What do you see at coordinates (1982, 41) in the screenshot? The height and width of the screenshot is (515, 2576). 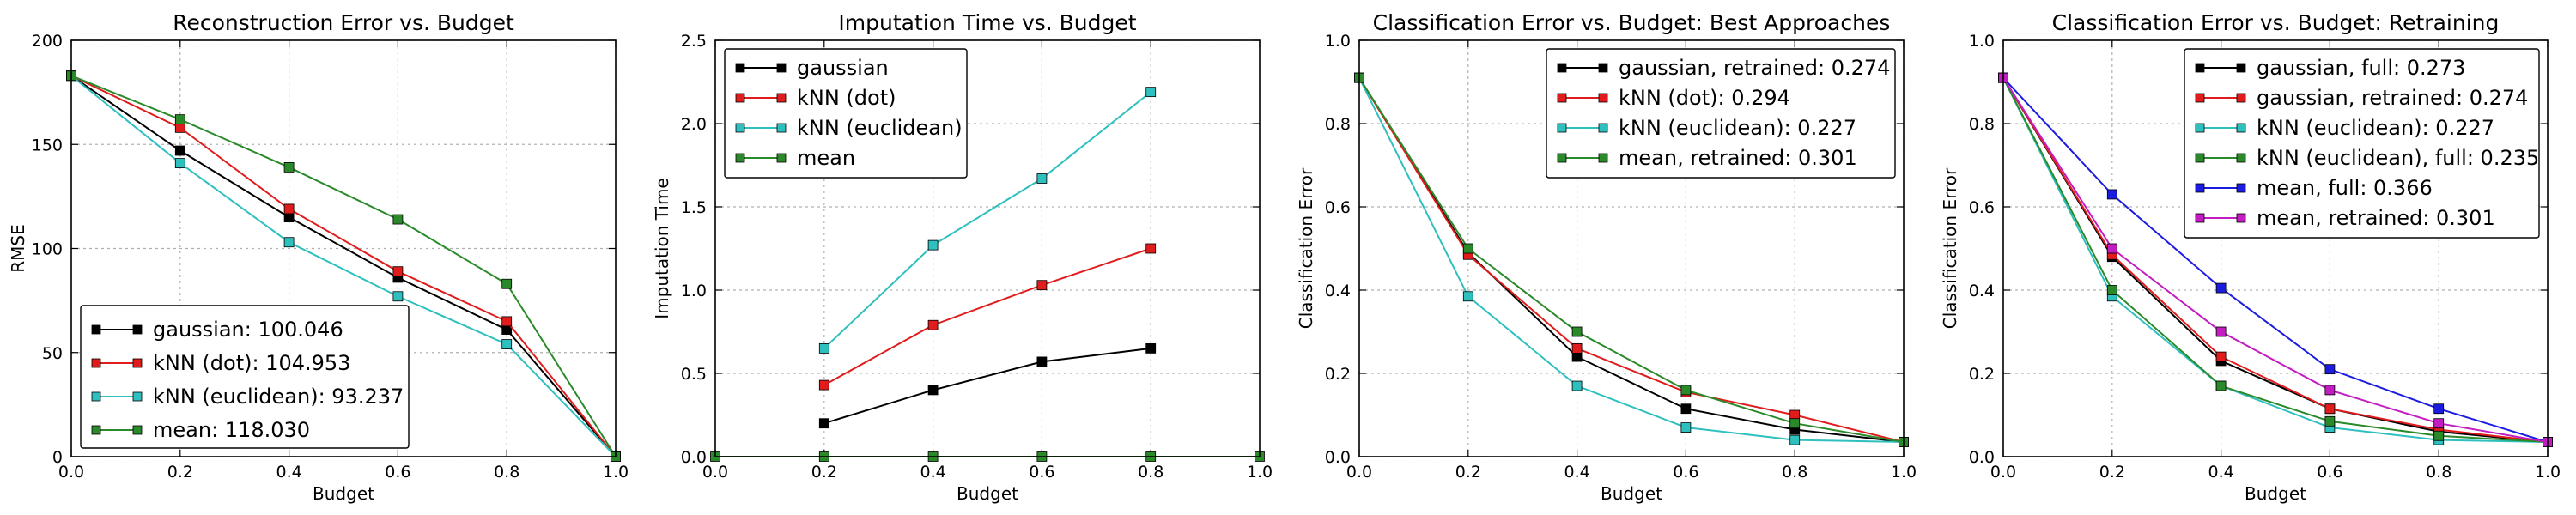 I see `y-tick-label: 1.0` at bounding box center [1982, 41].